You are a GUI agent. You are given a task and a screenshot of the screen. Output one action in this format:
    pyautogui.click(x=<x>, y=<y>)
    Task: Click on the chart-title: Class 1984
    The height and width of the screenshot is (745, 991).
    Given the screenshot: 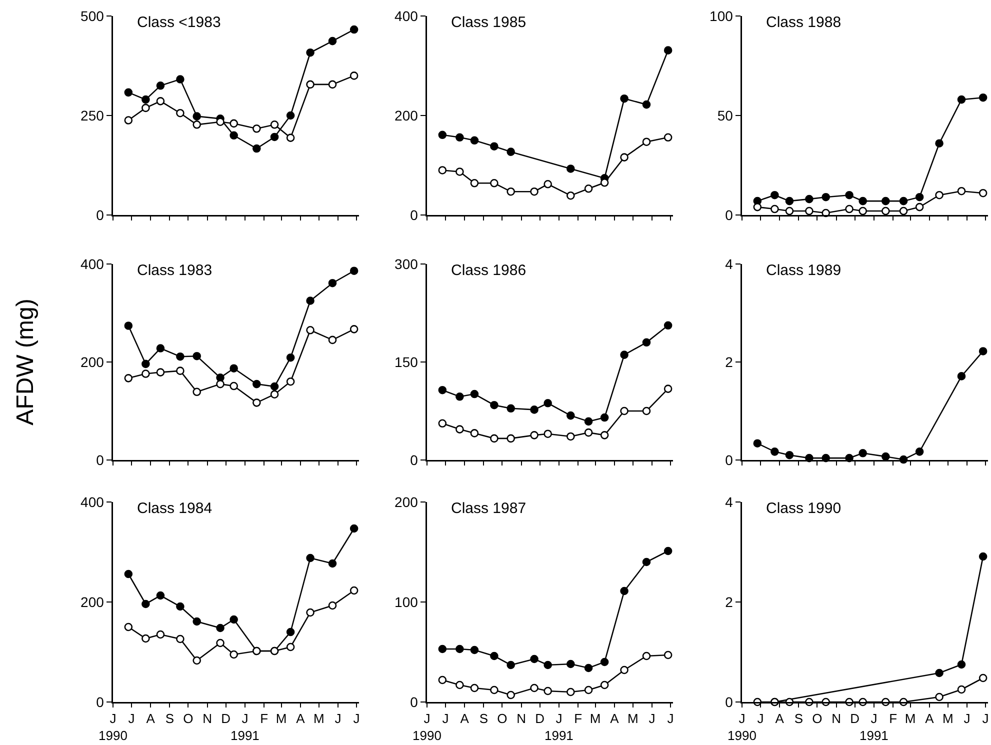 What is the action you would take?
    pyautogui.click(x=174, y=508)
    